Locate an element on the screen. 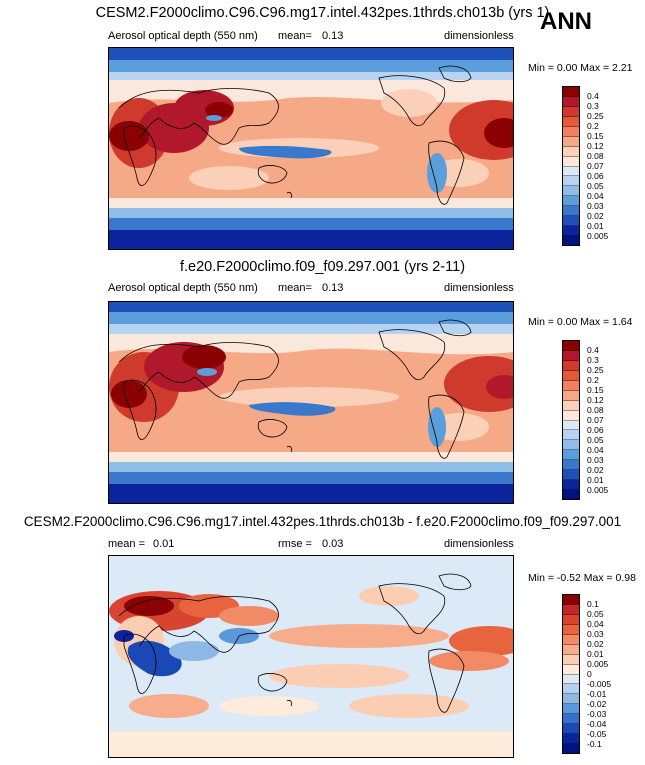 The width and height of the screenshot is (645, 765). panel3-colorbar-label: -0.005 is located at coordinates (599, 684).